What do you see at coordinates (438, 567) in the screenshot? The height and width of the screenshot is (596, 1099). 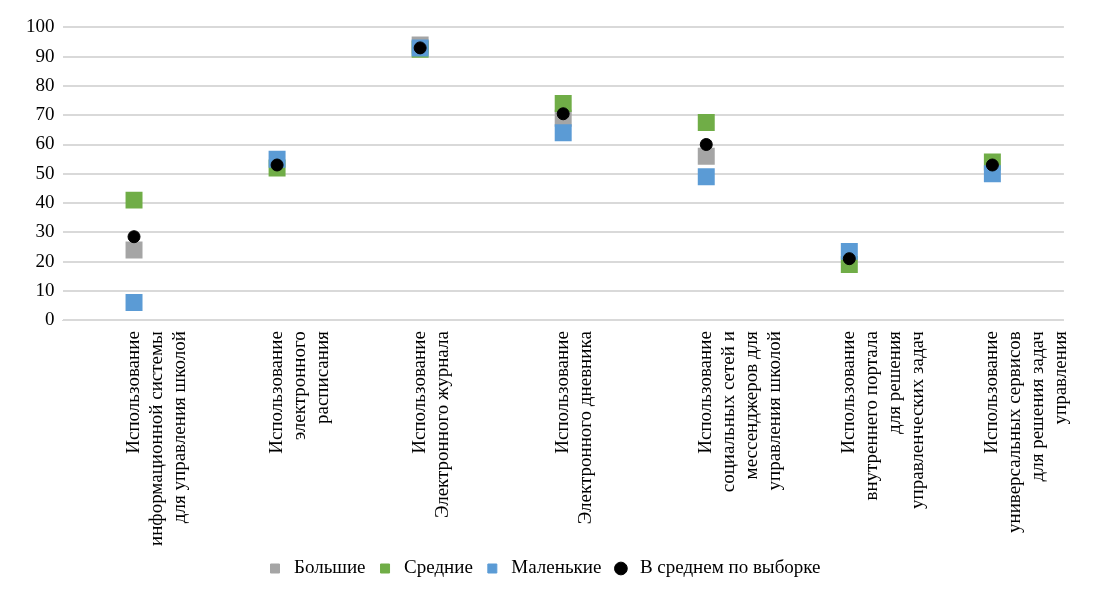 I see `legend-label: Средние` at bounding box center [438, 567].